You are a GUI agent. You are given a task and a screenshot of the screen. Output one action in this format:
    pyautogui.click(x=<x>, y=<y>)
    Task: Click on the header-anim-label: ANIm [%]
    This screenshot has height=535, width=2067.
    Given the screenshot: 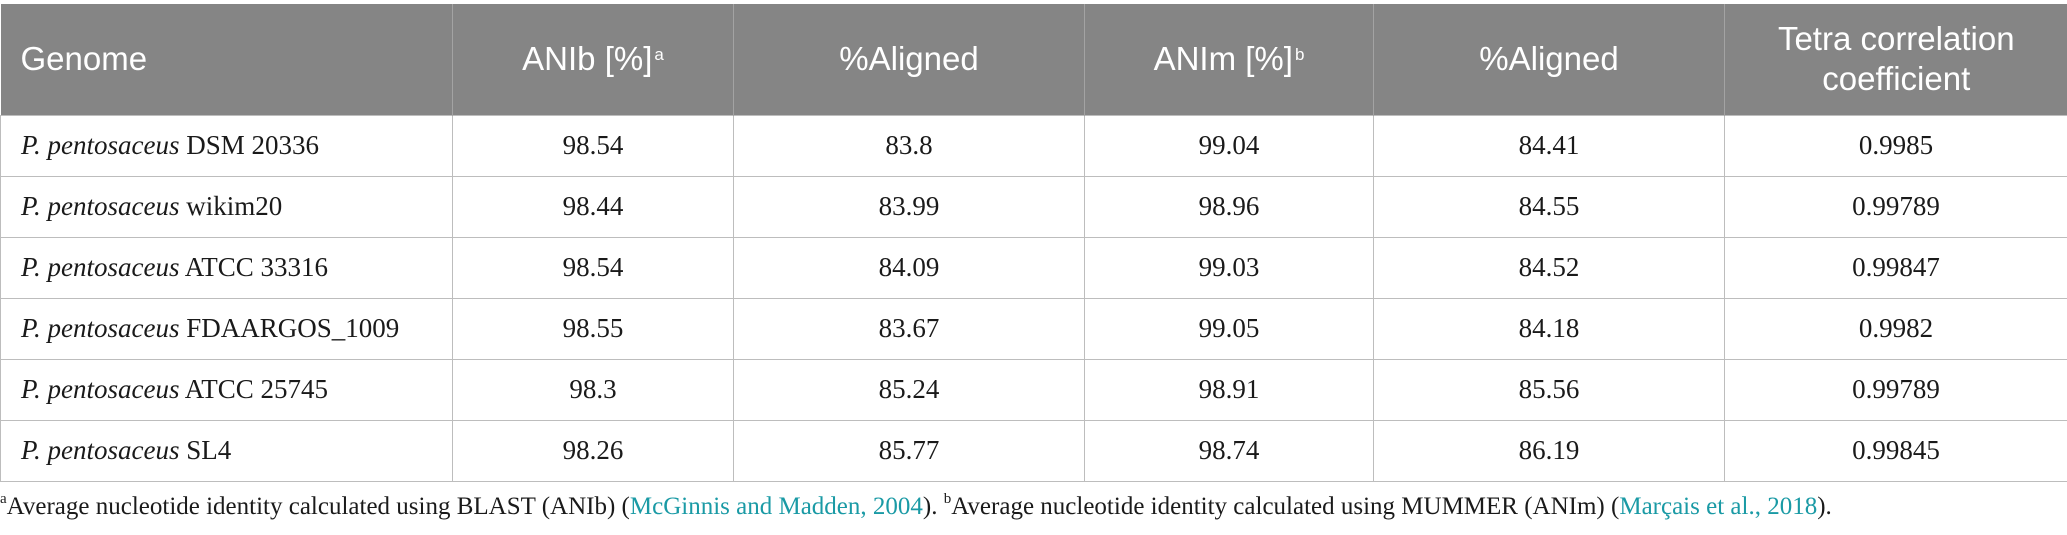 What is the action you would take?
    pyautogui.click(x=1223, y=59)
    